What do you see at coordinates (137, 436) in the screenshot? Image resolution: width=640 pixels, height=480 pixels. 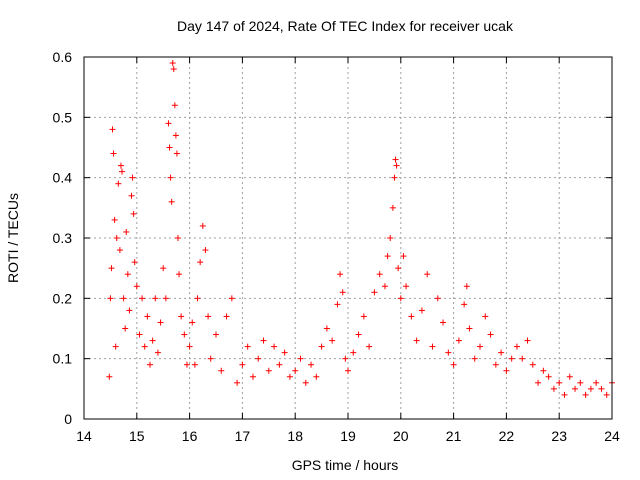 I see `x-tick-label: 15` at bounding box center [137, 436].